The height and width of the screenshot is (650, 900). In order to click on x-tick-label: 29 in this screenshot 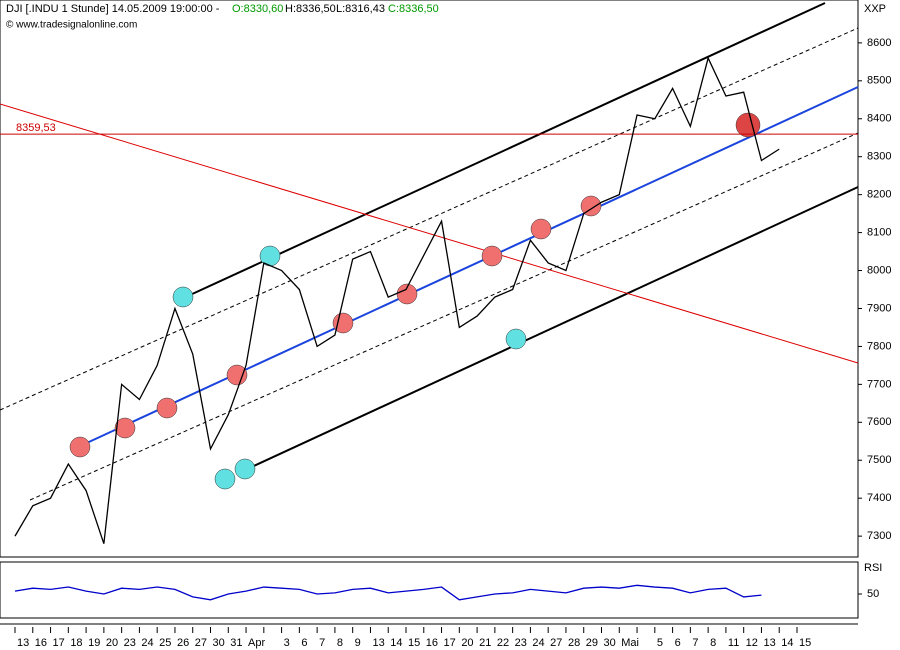, I will do `click(592, 643)`.